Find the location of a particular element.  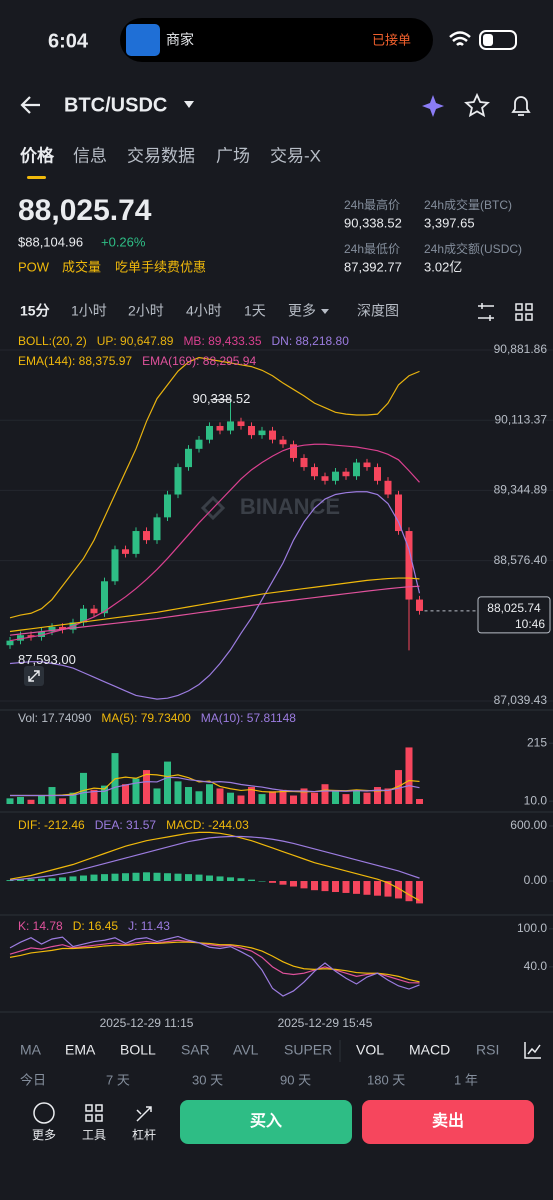

tab: 信息 is located at coordinates (90, 155).